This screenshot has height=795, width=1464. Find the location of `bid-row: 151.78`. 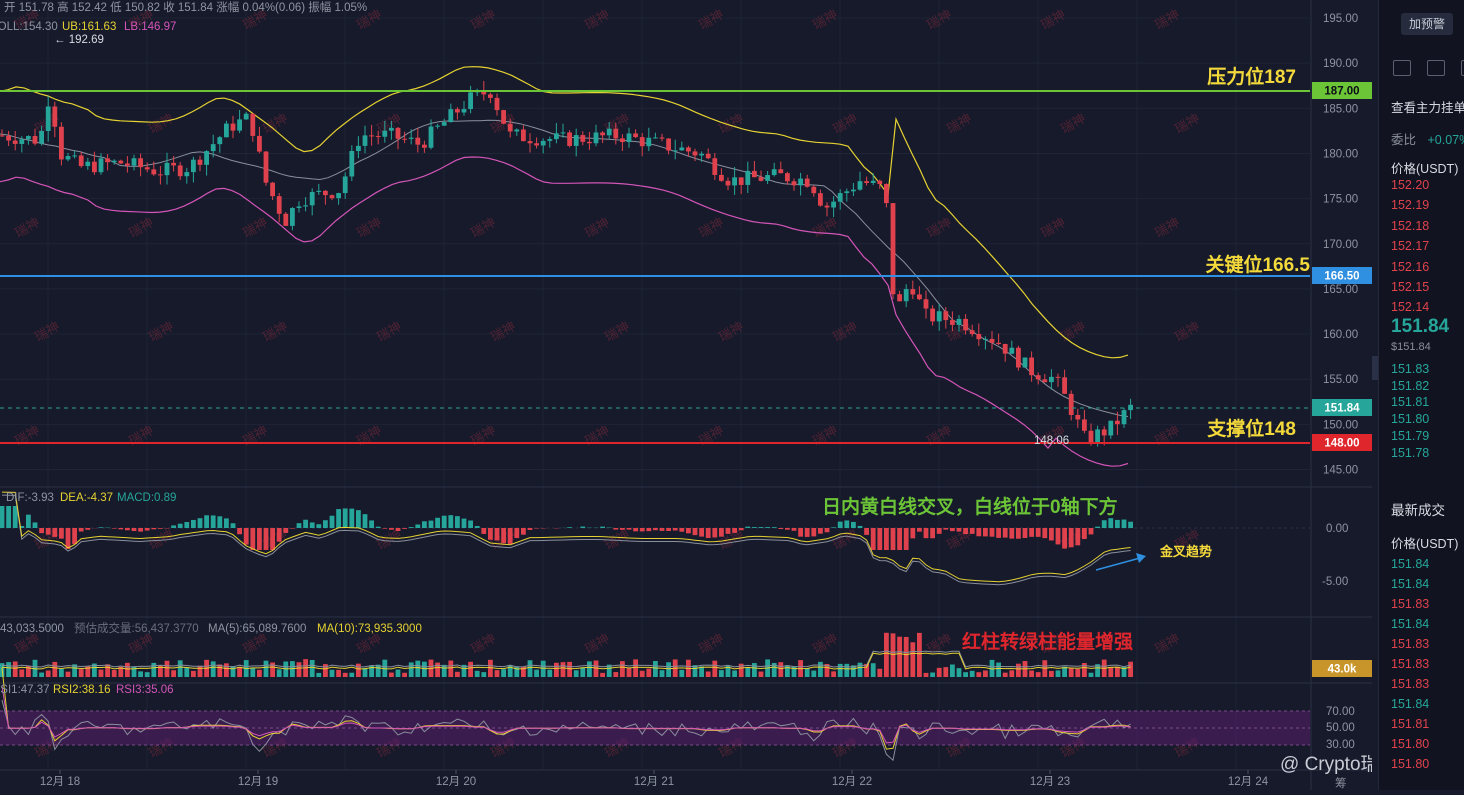

bid-row: 151.78 is located at coordinates (1410, 453).